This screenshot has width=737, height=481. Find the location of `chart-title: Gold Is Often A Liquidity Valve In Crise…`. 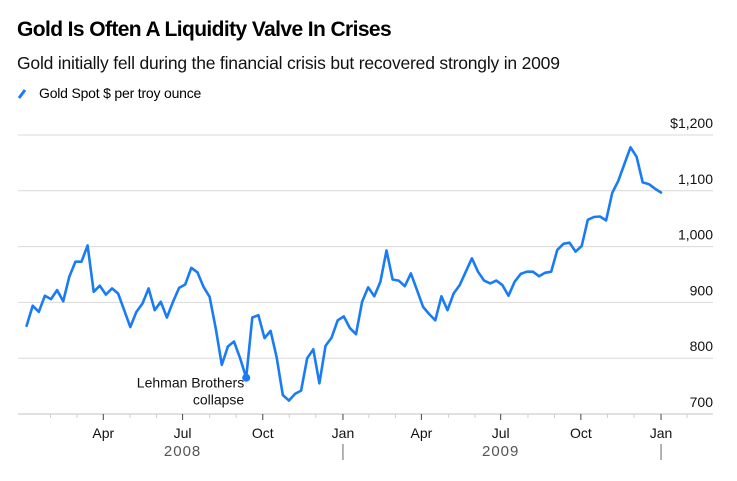

chart-title: Gold Is Often A Liquidity Valve In Crise… is located at coordinates (204, 29).